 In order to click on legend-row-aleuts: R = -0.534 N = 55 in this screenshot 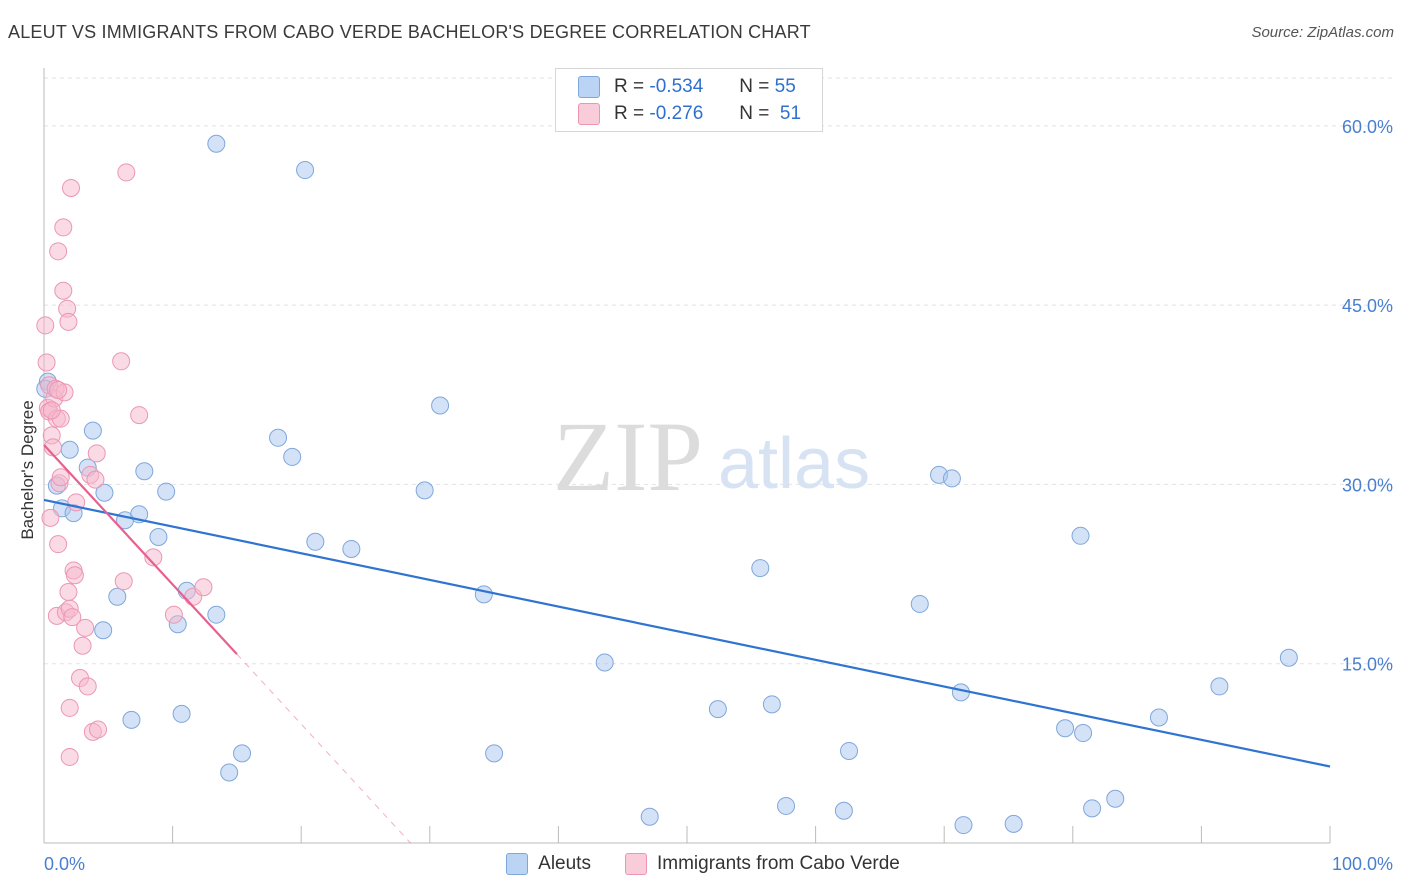, I will do `click(687, 87)`.